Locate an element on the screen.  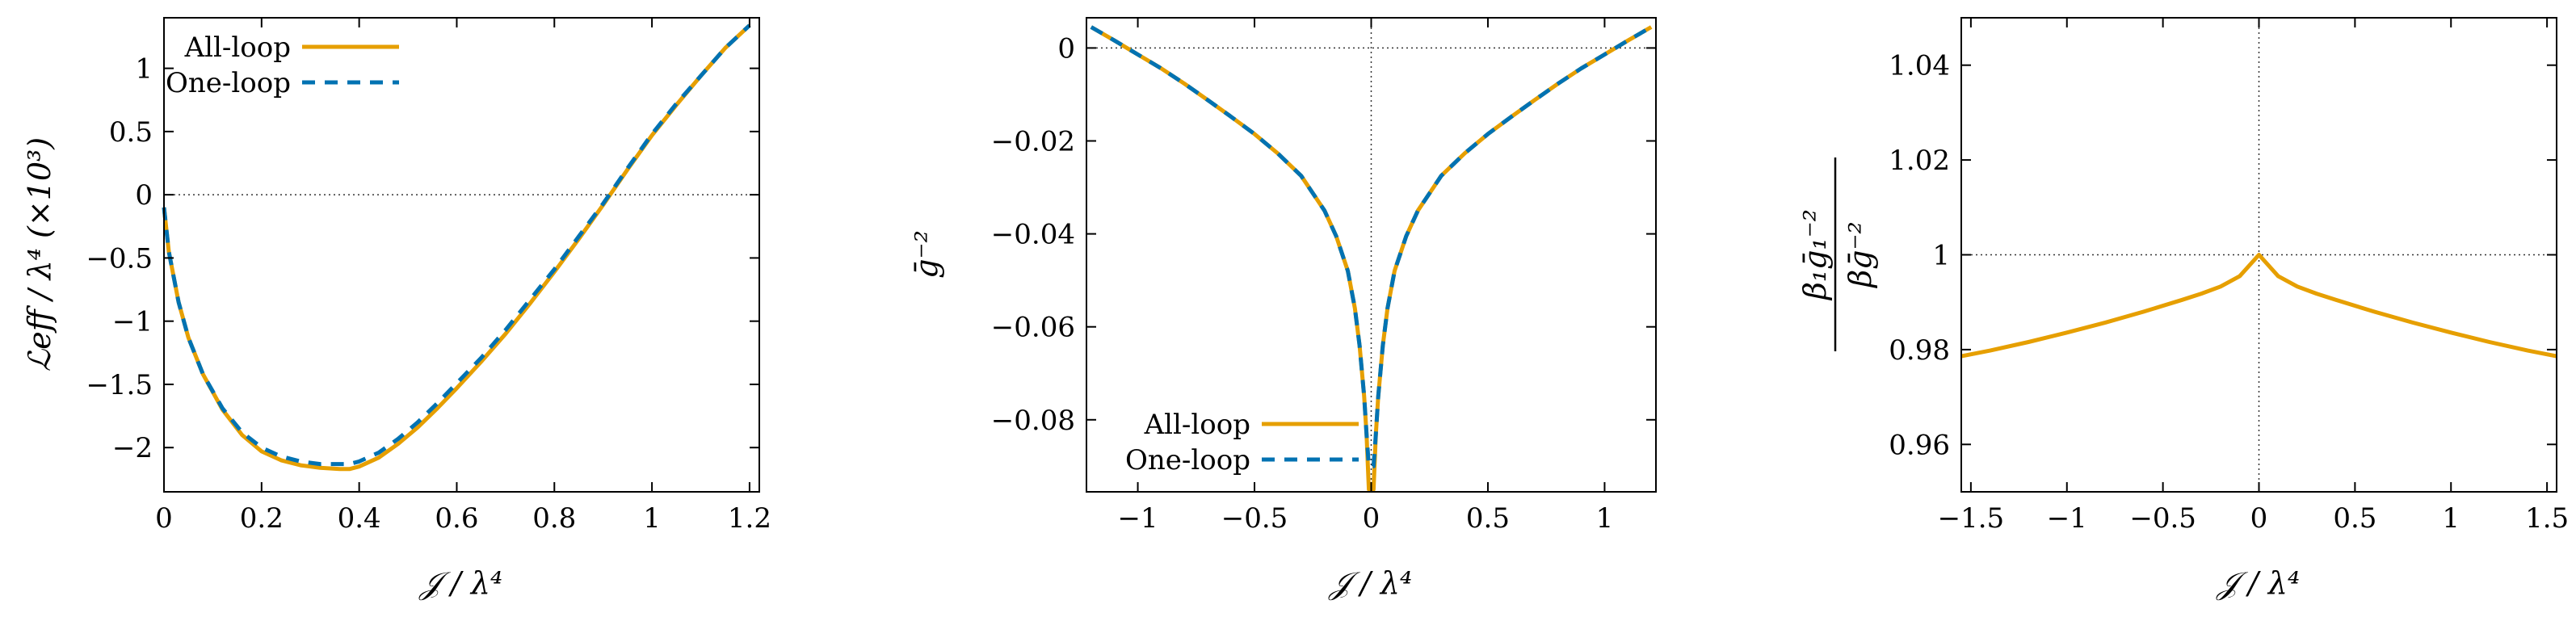
y-tick-label: −0.5 is located at coordinates (120, 258).